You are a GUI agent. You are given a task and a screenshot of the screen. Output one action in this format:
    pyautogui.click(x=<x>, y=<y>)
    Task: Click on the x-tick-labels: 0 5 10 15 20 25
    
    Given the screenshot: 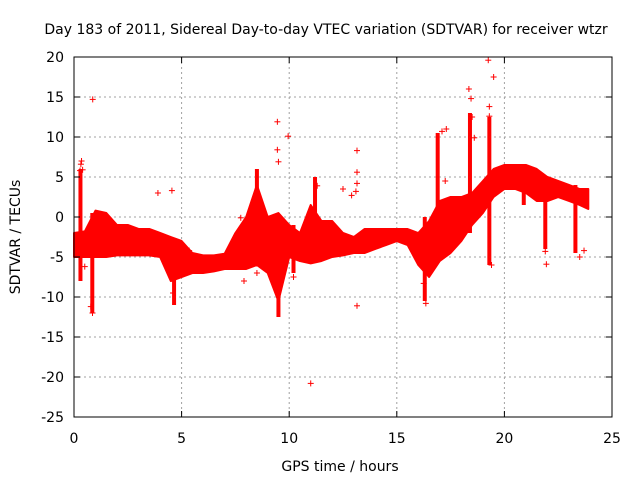 What is the action you would take?
    pyautogui.click(x=345, y=439)
    